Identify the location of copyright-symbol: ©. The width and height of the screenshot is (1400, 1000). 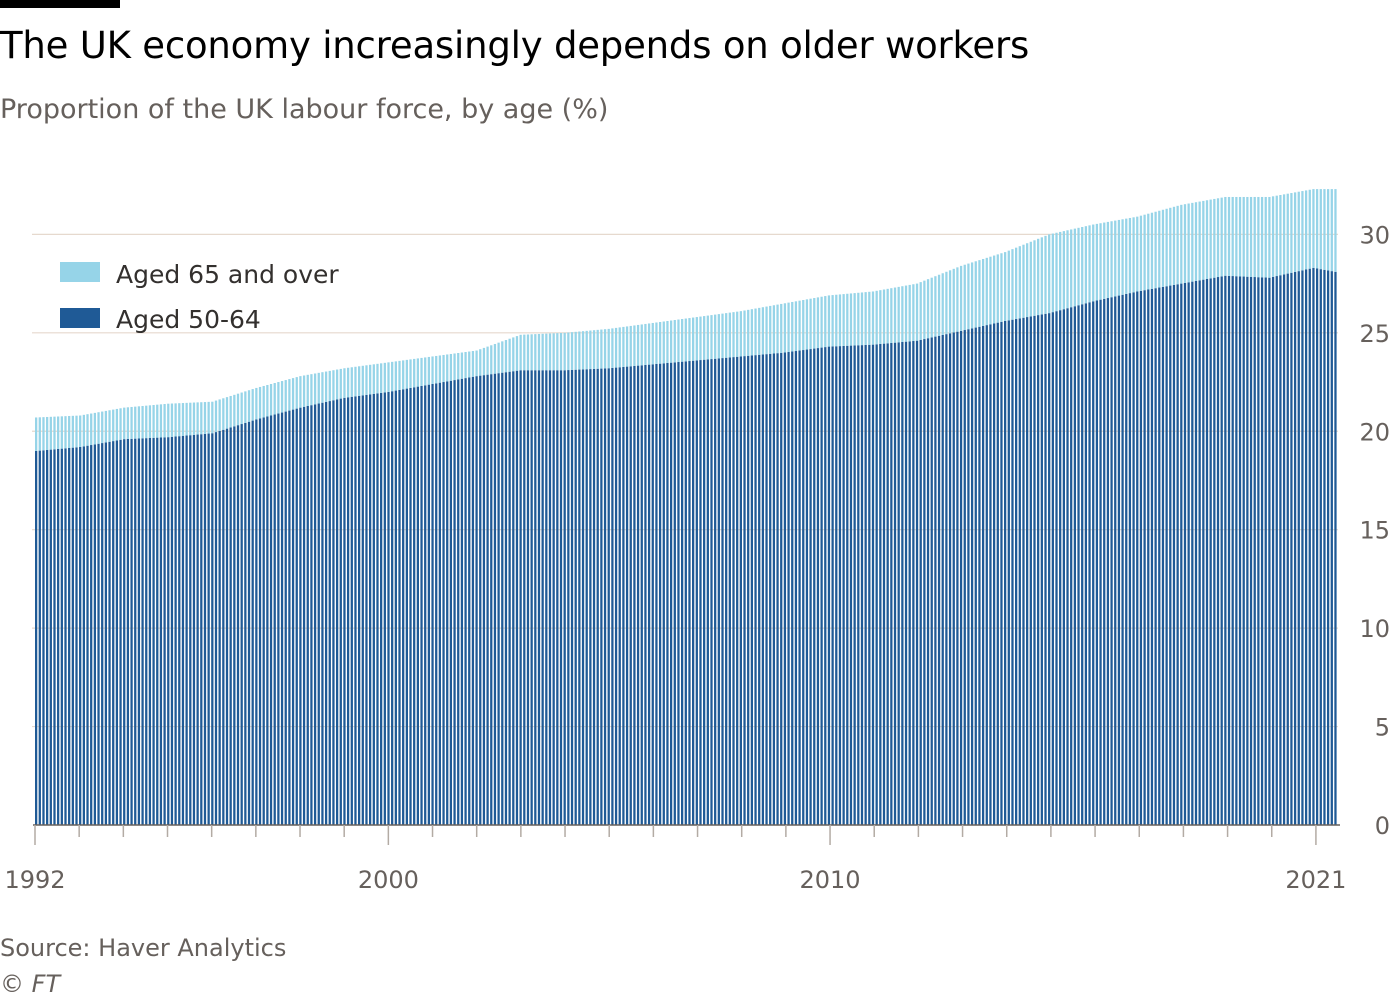
(12, 984).